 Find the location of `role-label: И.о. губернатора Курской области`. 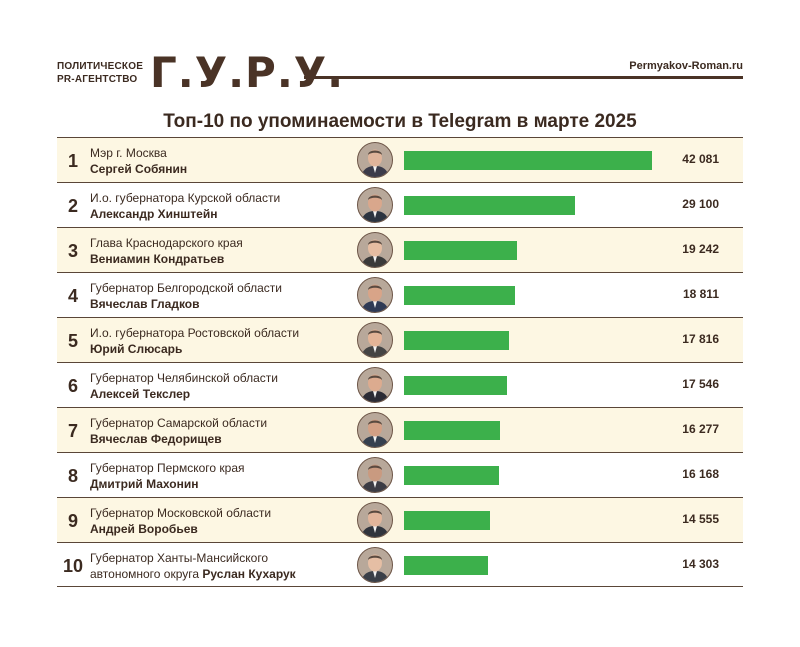

role-label: И.о. губернатора Курской области is located at coordinates (185, 198).